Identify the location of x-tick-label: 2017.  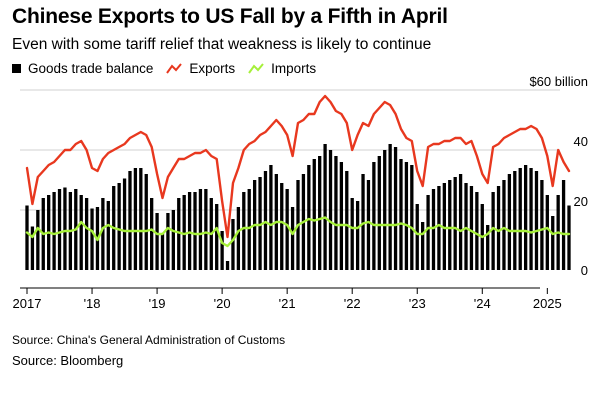
(27, 303).